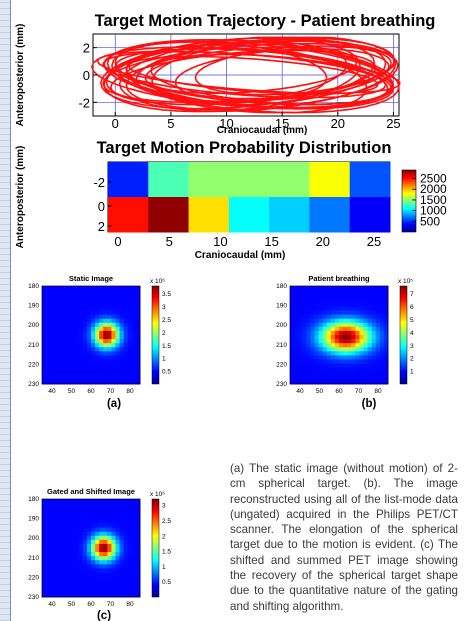 The image size is (475, 621). What do you see at coordinates (339, 278) in the screenshot?
I see `panel-title: Patient breathing` at bounding box center [339, 278].